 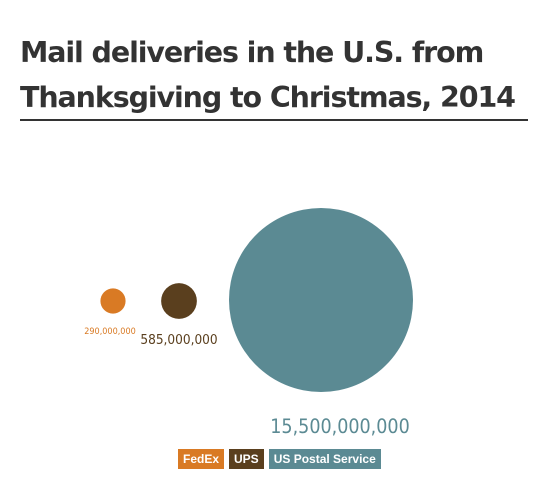 What do you see at coordinates (110, 332) in the screenshot?
I see `value-label-fedex: 290,000,000` at bounding box center [110, 332].